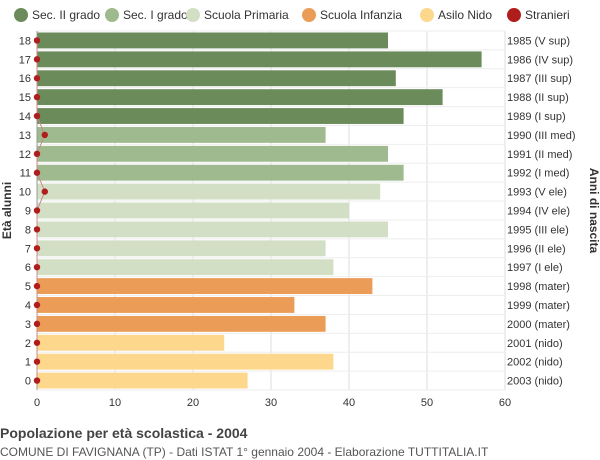 The height and width of the screenshot is (460, 600). What do you see at coordinates (538, 41) in the screenshot?
I see `y-tick-label-birth: 1985 (V sup)` at bounding box center [538, 41].